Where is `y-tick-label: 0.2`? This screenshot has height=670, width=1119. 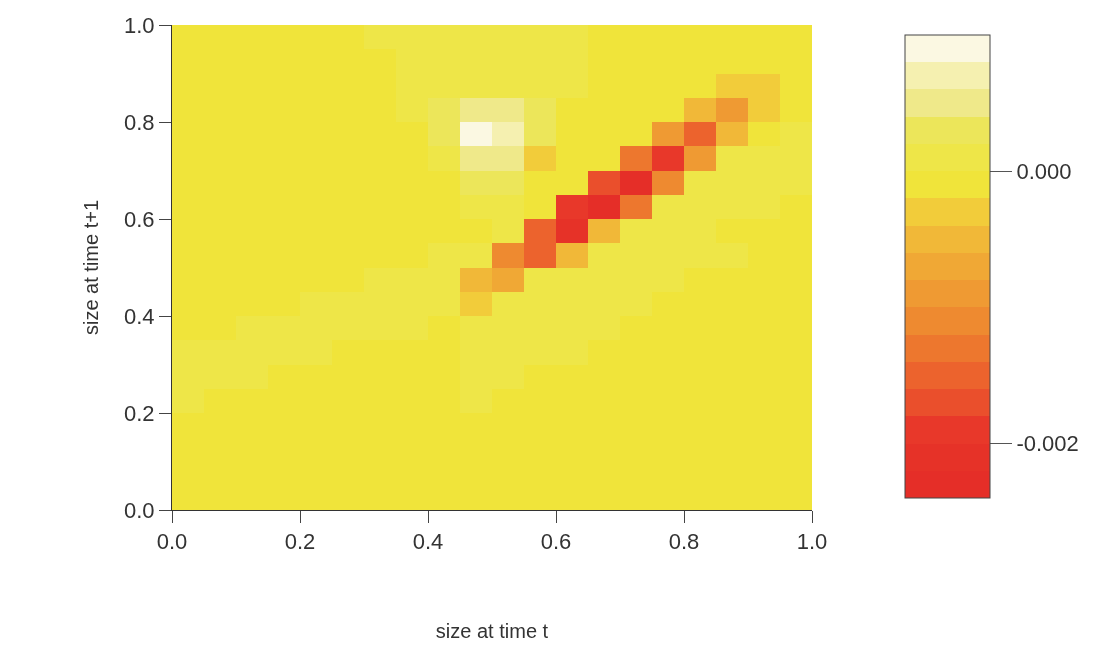
y-tick-label: 0.2 is located at coordinates (139, 413).